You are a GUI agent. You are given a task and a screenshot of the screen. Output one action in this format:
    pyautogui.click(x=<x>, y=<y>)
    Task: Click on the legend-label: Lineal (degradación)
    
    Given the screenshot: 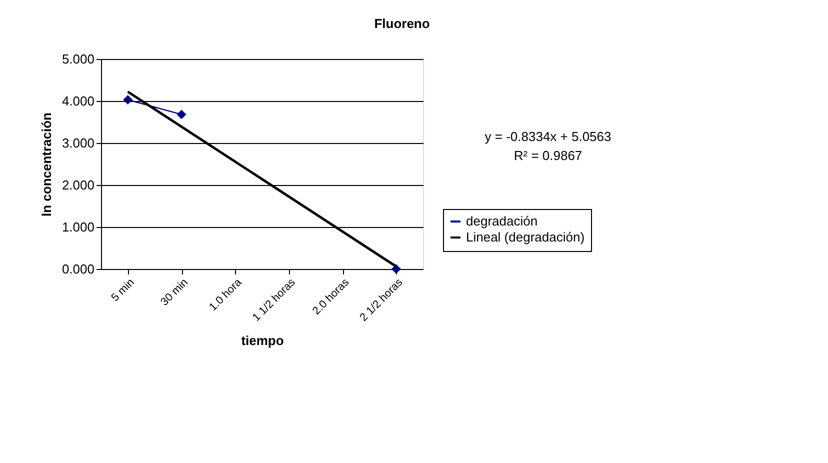 What is the action you would take?
    pyautogui.click(x=525, y=237)
    